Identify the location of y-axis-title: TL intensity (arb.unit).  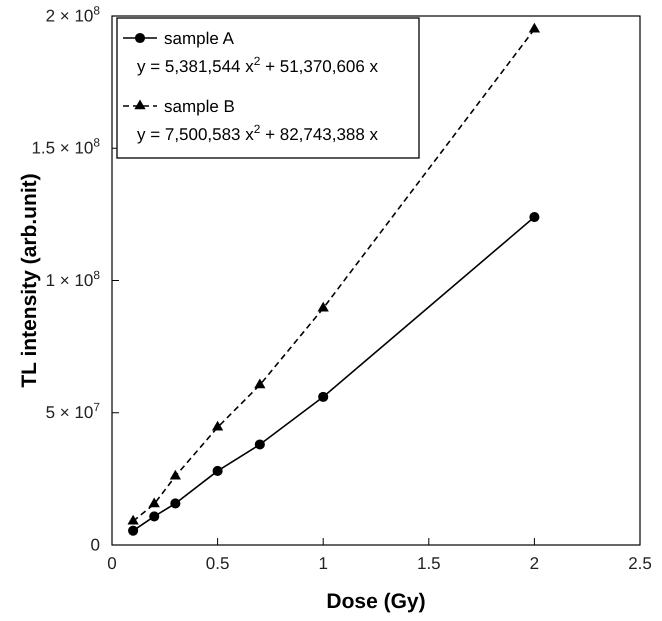
(29, 280).